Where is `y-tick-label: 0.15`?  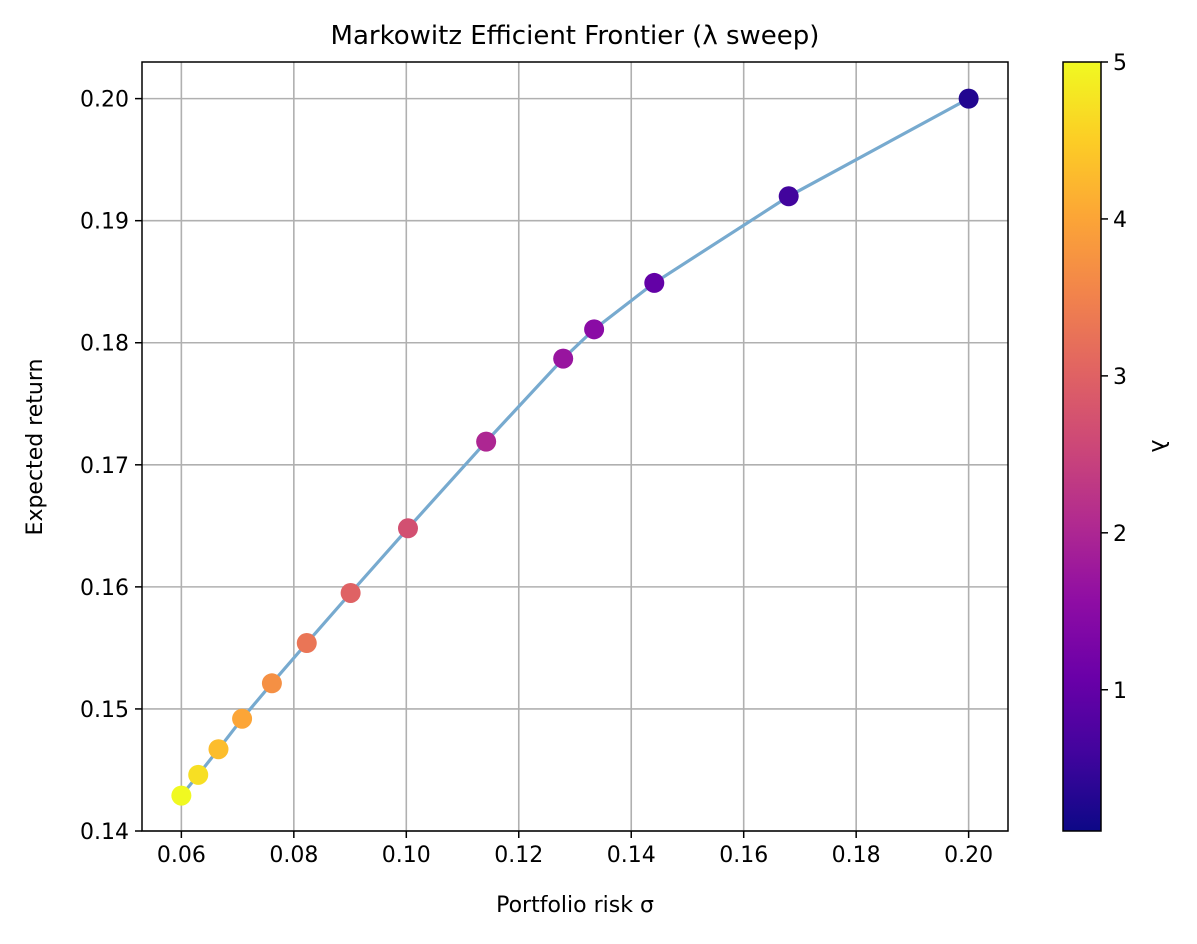
y-tick-label: 0.15 is located at coordinates (104, 710).